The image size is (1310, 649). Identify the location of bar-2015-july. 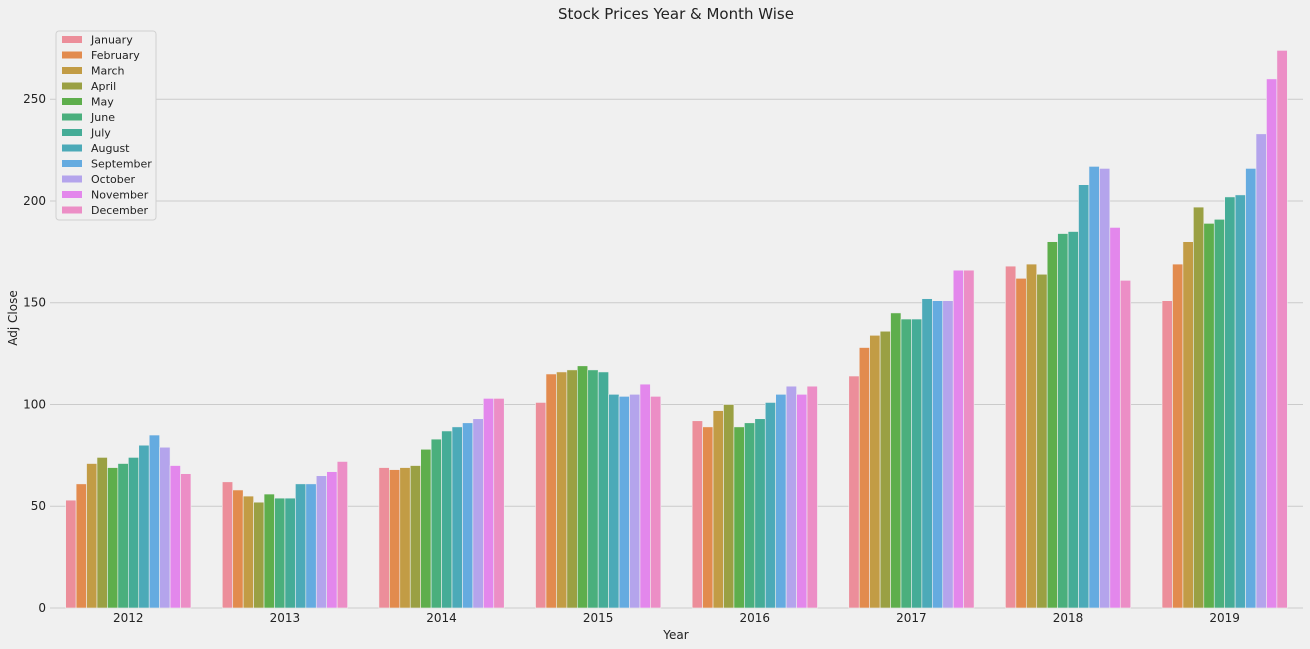
(603, 490).